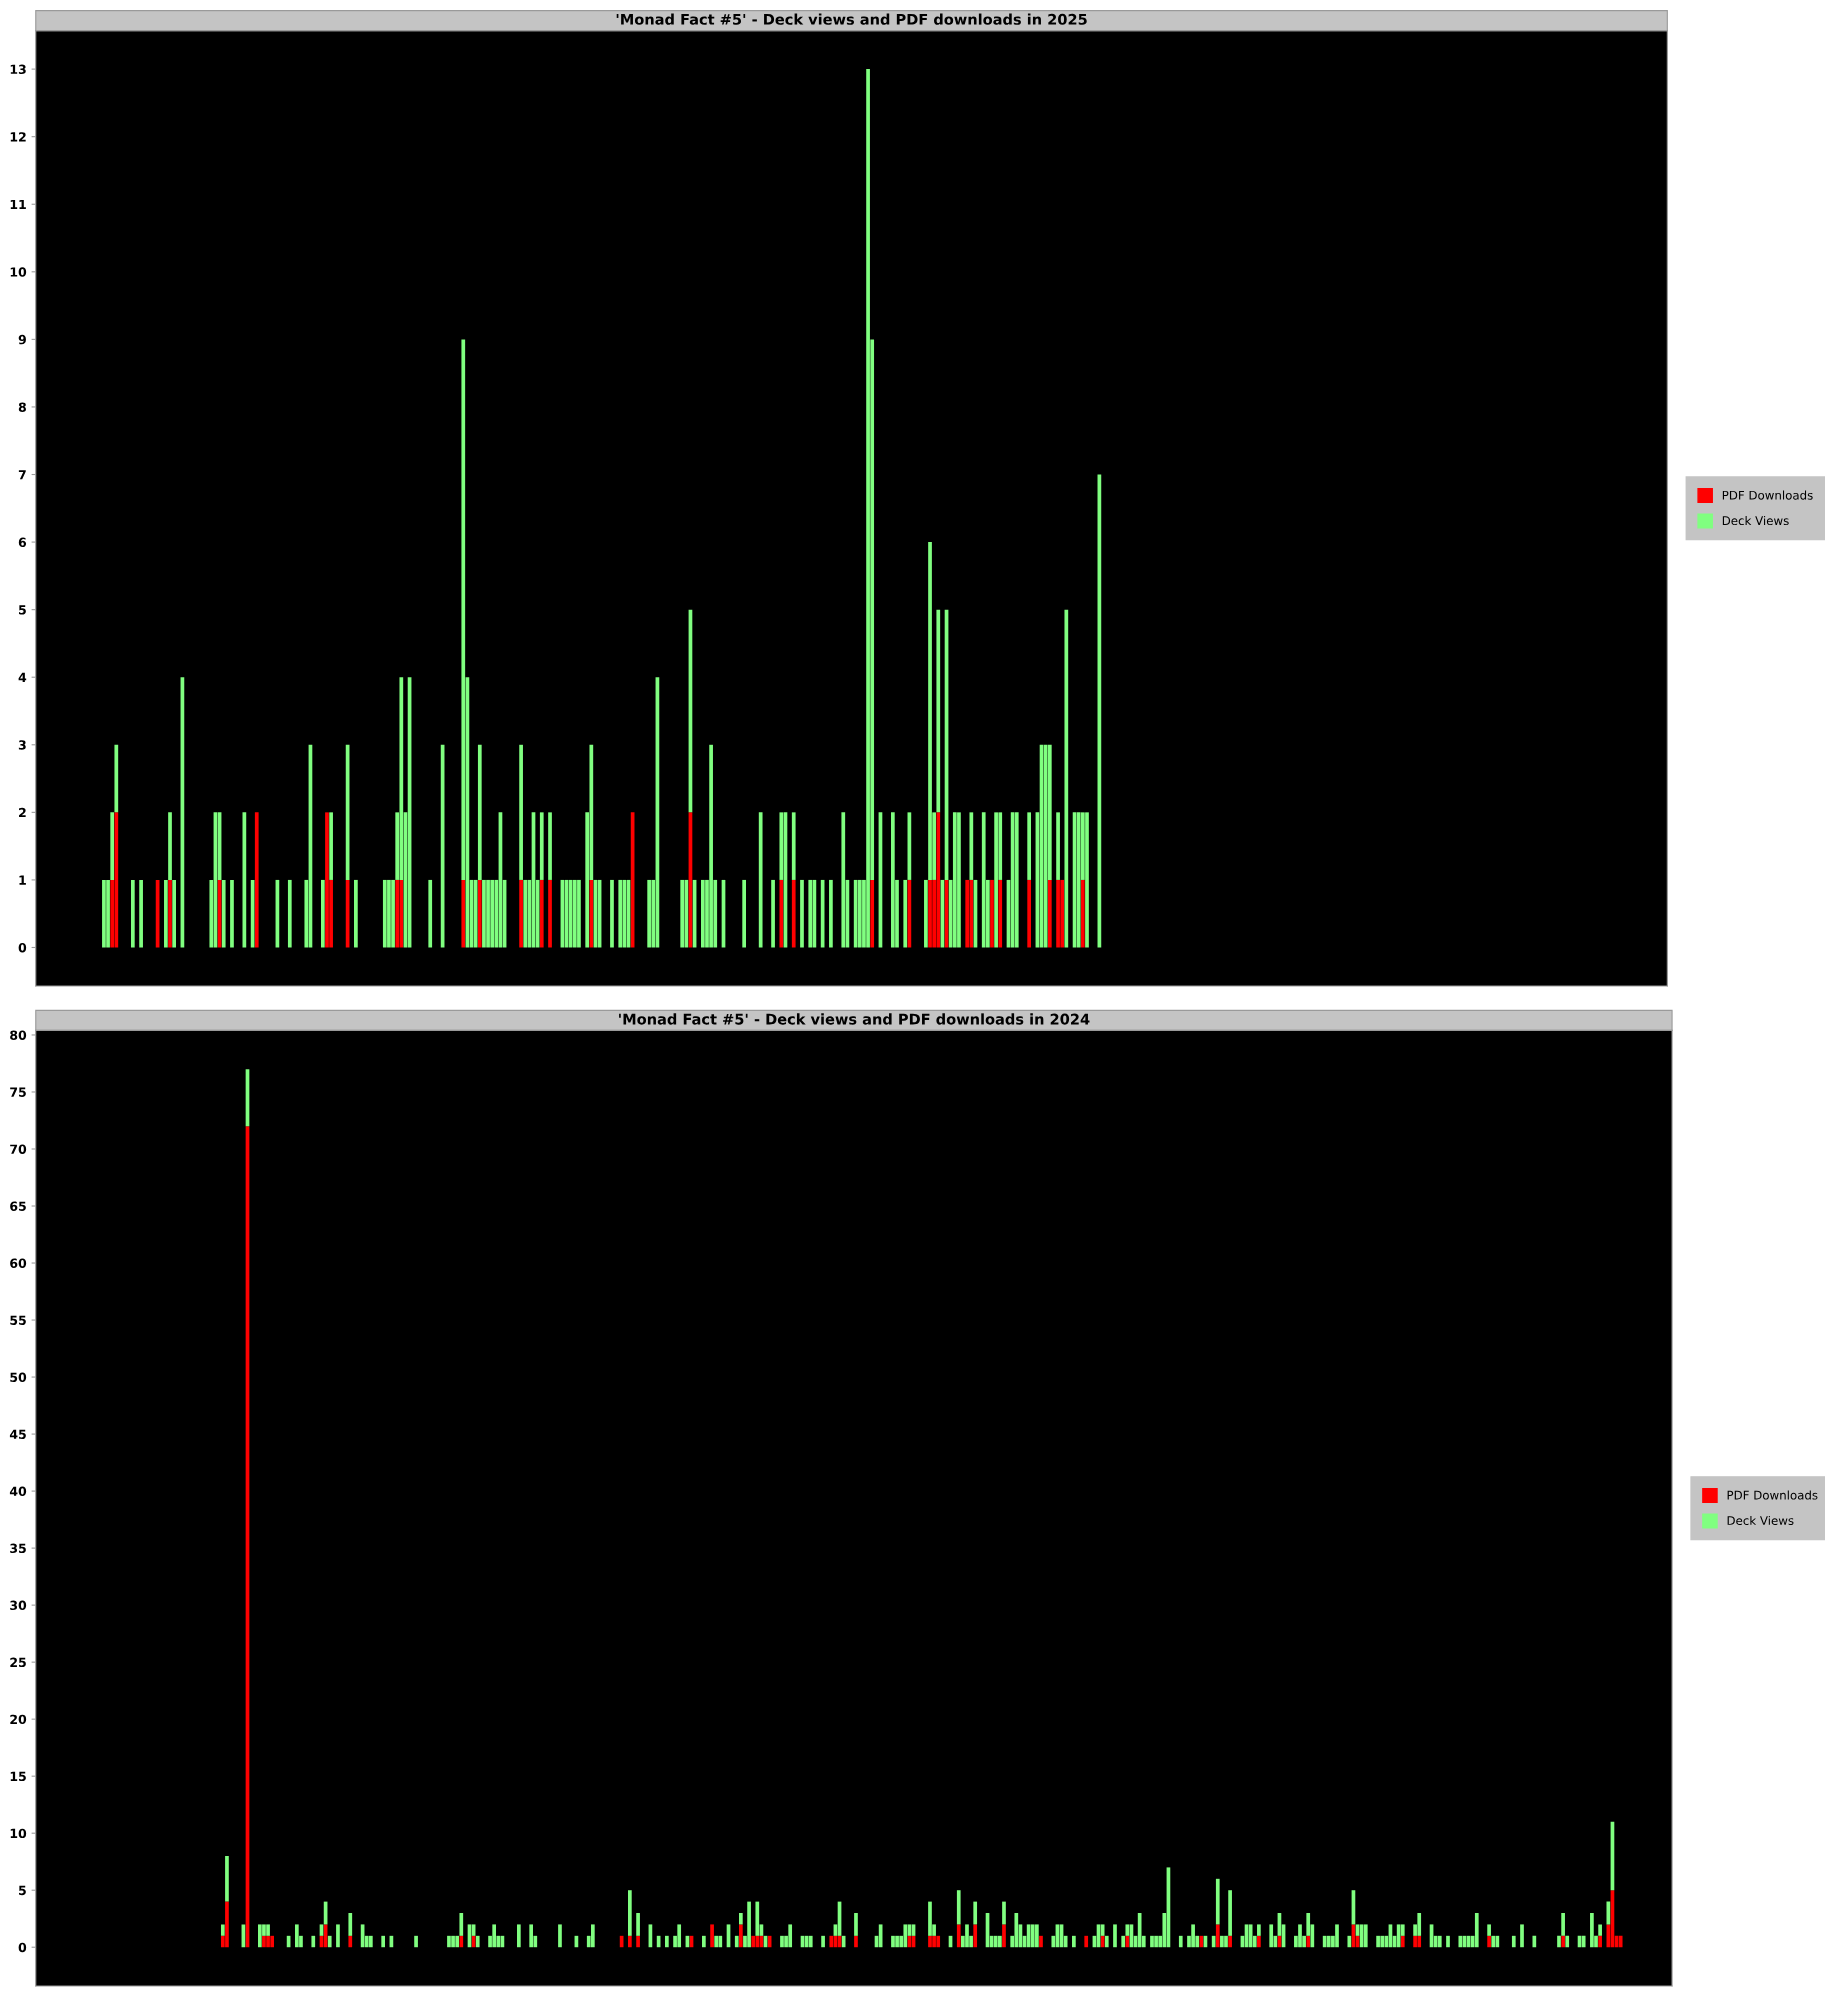 The height and width of the screenshot is (2000, 1825). What do you see at coordinates (1760, 1520) in the screenshot?
I see `legend-label: Deck Views` at bounding box center [1760, 1520].